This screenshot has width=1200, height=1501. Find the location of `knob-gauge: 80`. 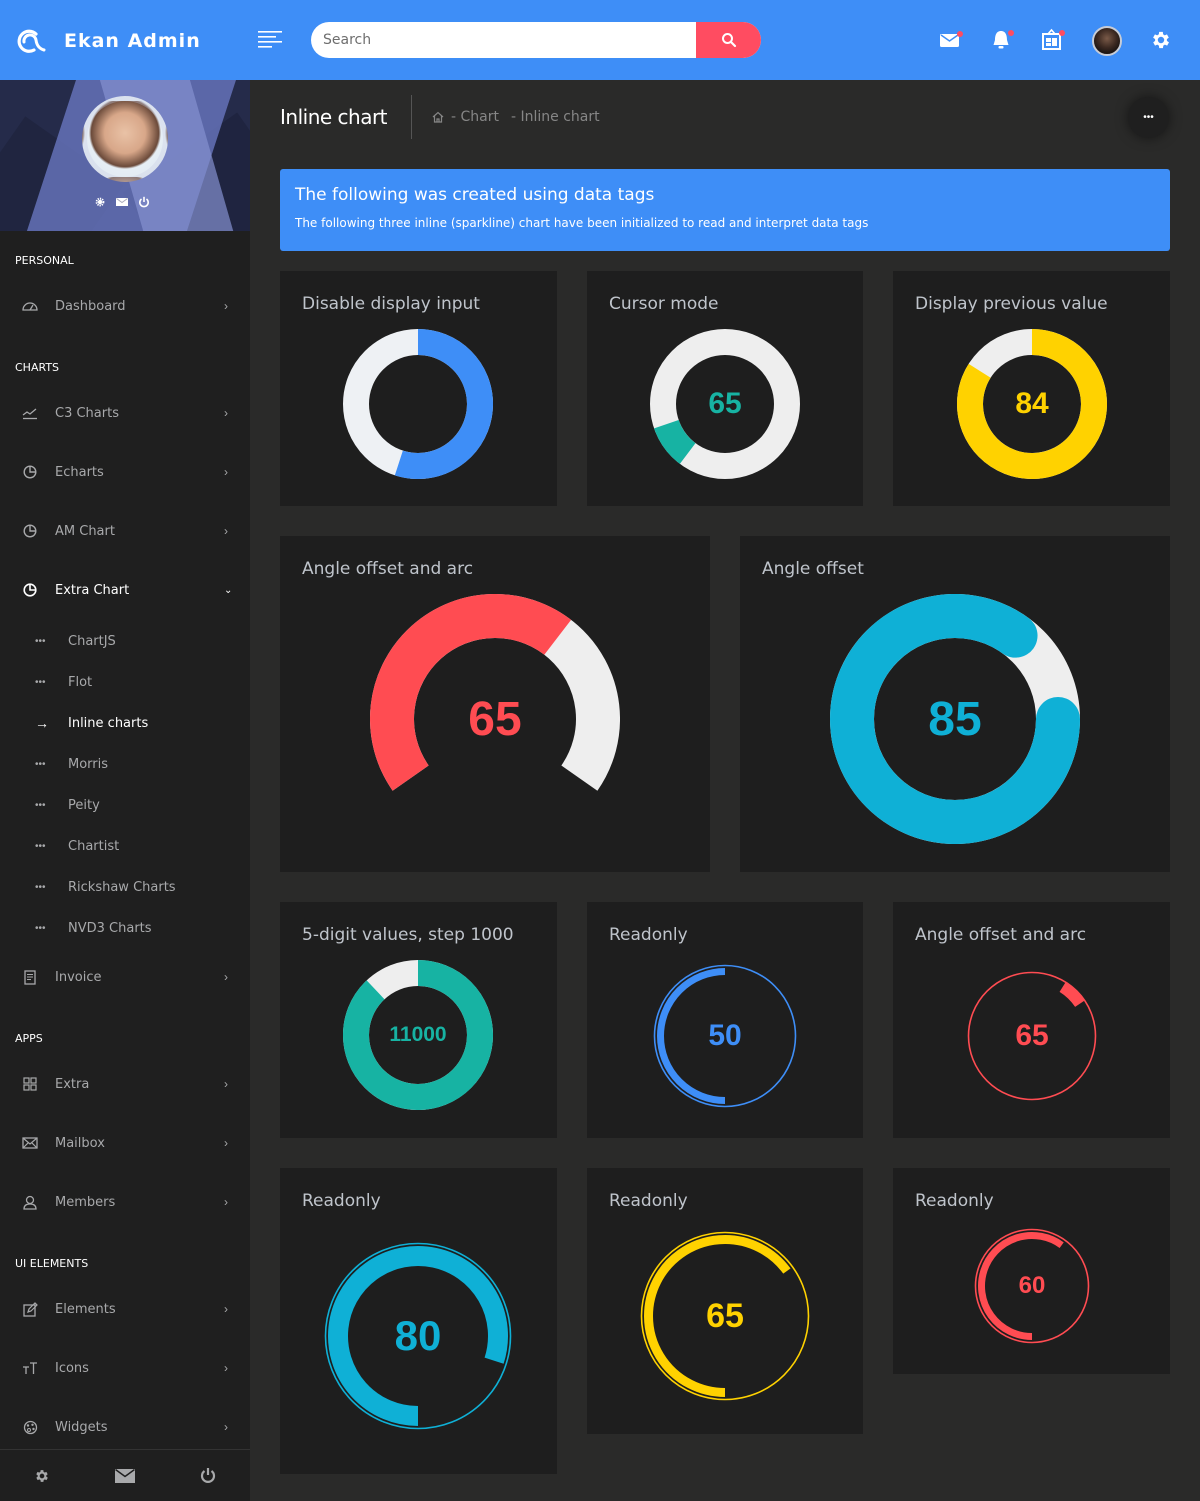

knob-gauge: 80 is located at coordinates (418, 1336).